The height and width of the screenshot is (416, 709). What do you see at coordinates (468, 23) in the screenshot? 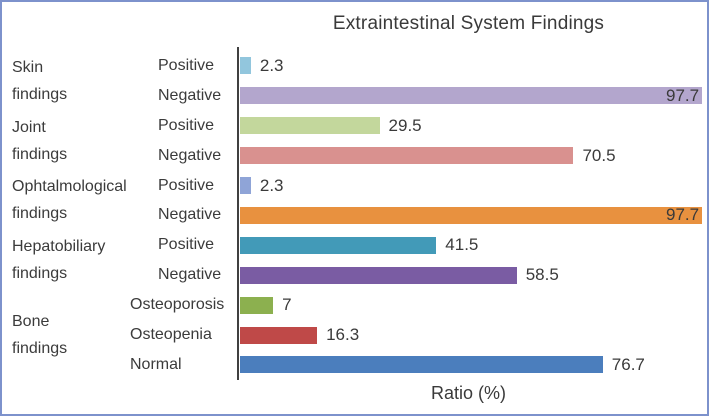
I see `chart-title: Extraintestinal System Findings` at bounding box center [468, 23].